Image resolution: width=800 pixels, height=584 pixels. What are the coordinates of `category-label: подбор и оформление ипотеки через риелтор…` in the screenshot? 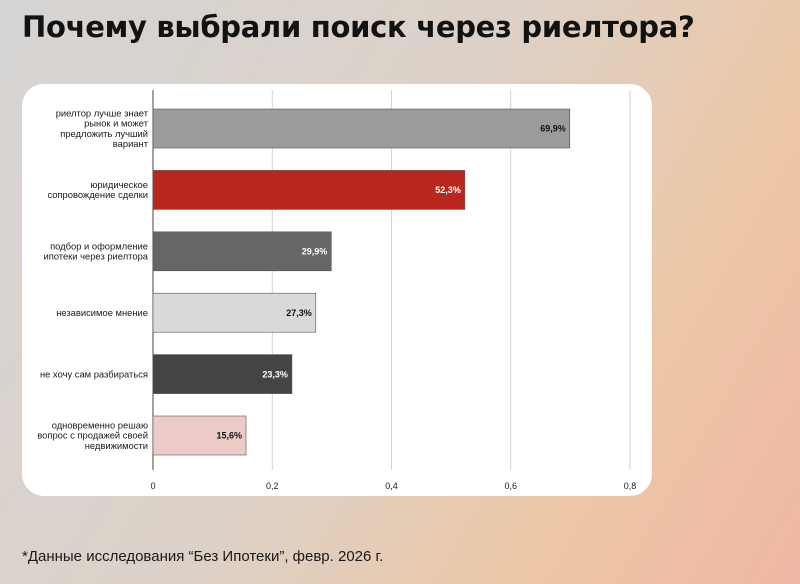 It's located at (95, 250).